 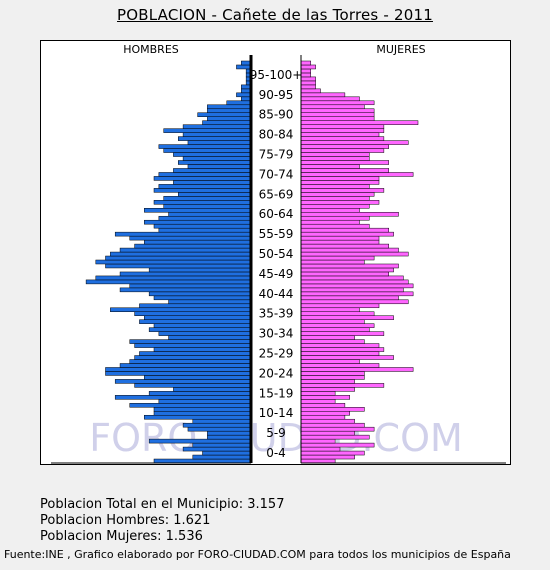 What do you see at coordinates (276, 373) in the screenshot?
I see `age-label: 20-24` at bounding box center [276, 373].